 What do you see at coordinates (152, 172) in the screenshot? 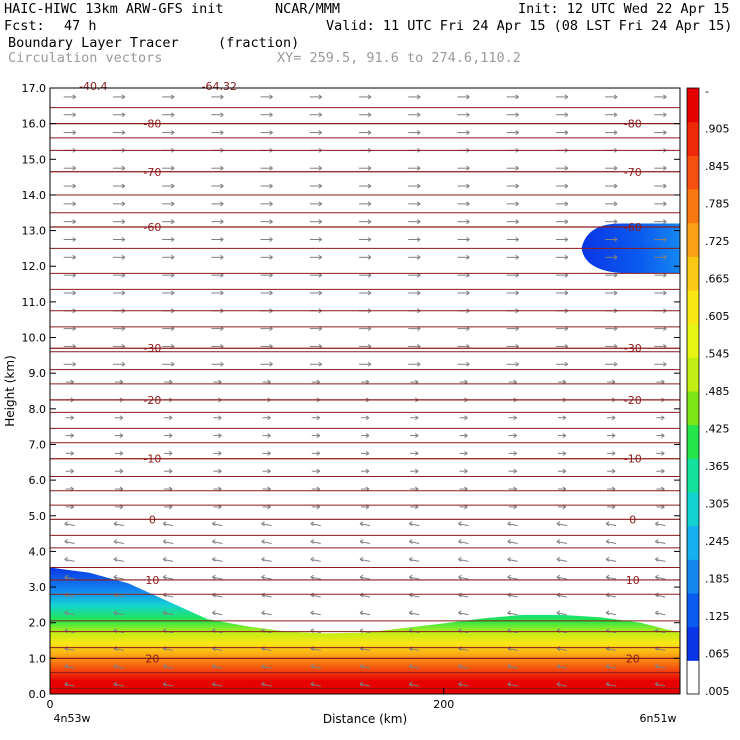
I see `temperature-contour-label: -70` at bounding box center [152, 172].